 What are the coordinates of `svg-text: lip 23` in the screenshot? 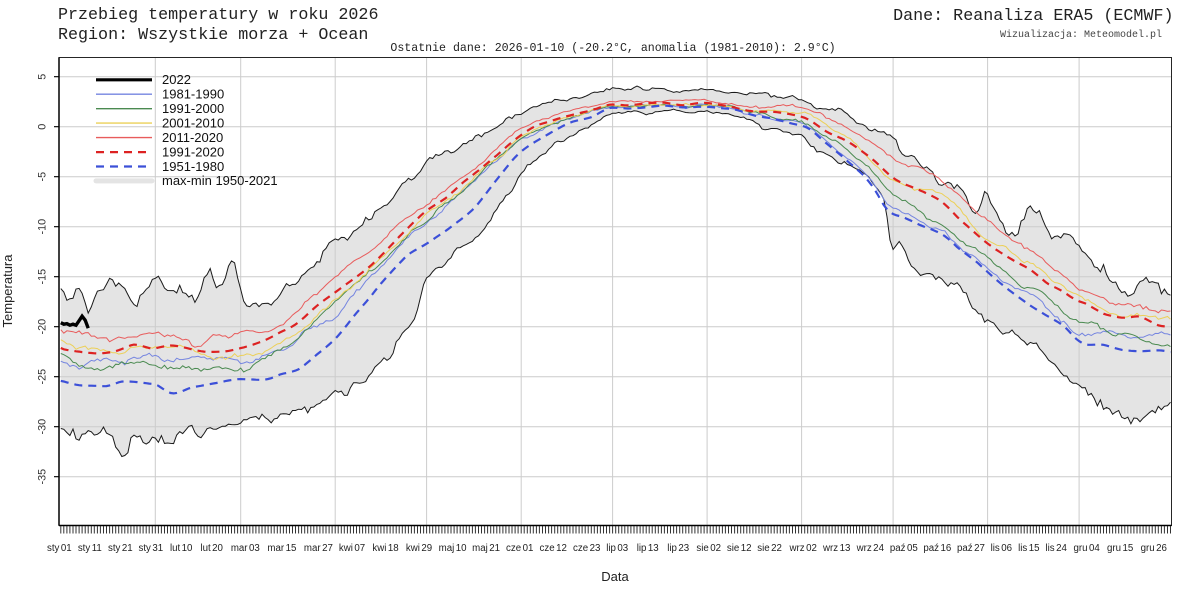 It's located at (678, 548).